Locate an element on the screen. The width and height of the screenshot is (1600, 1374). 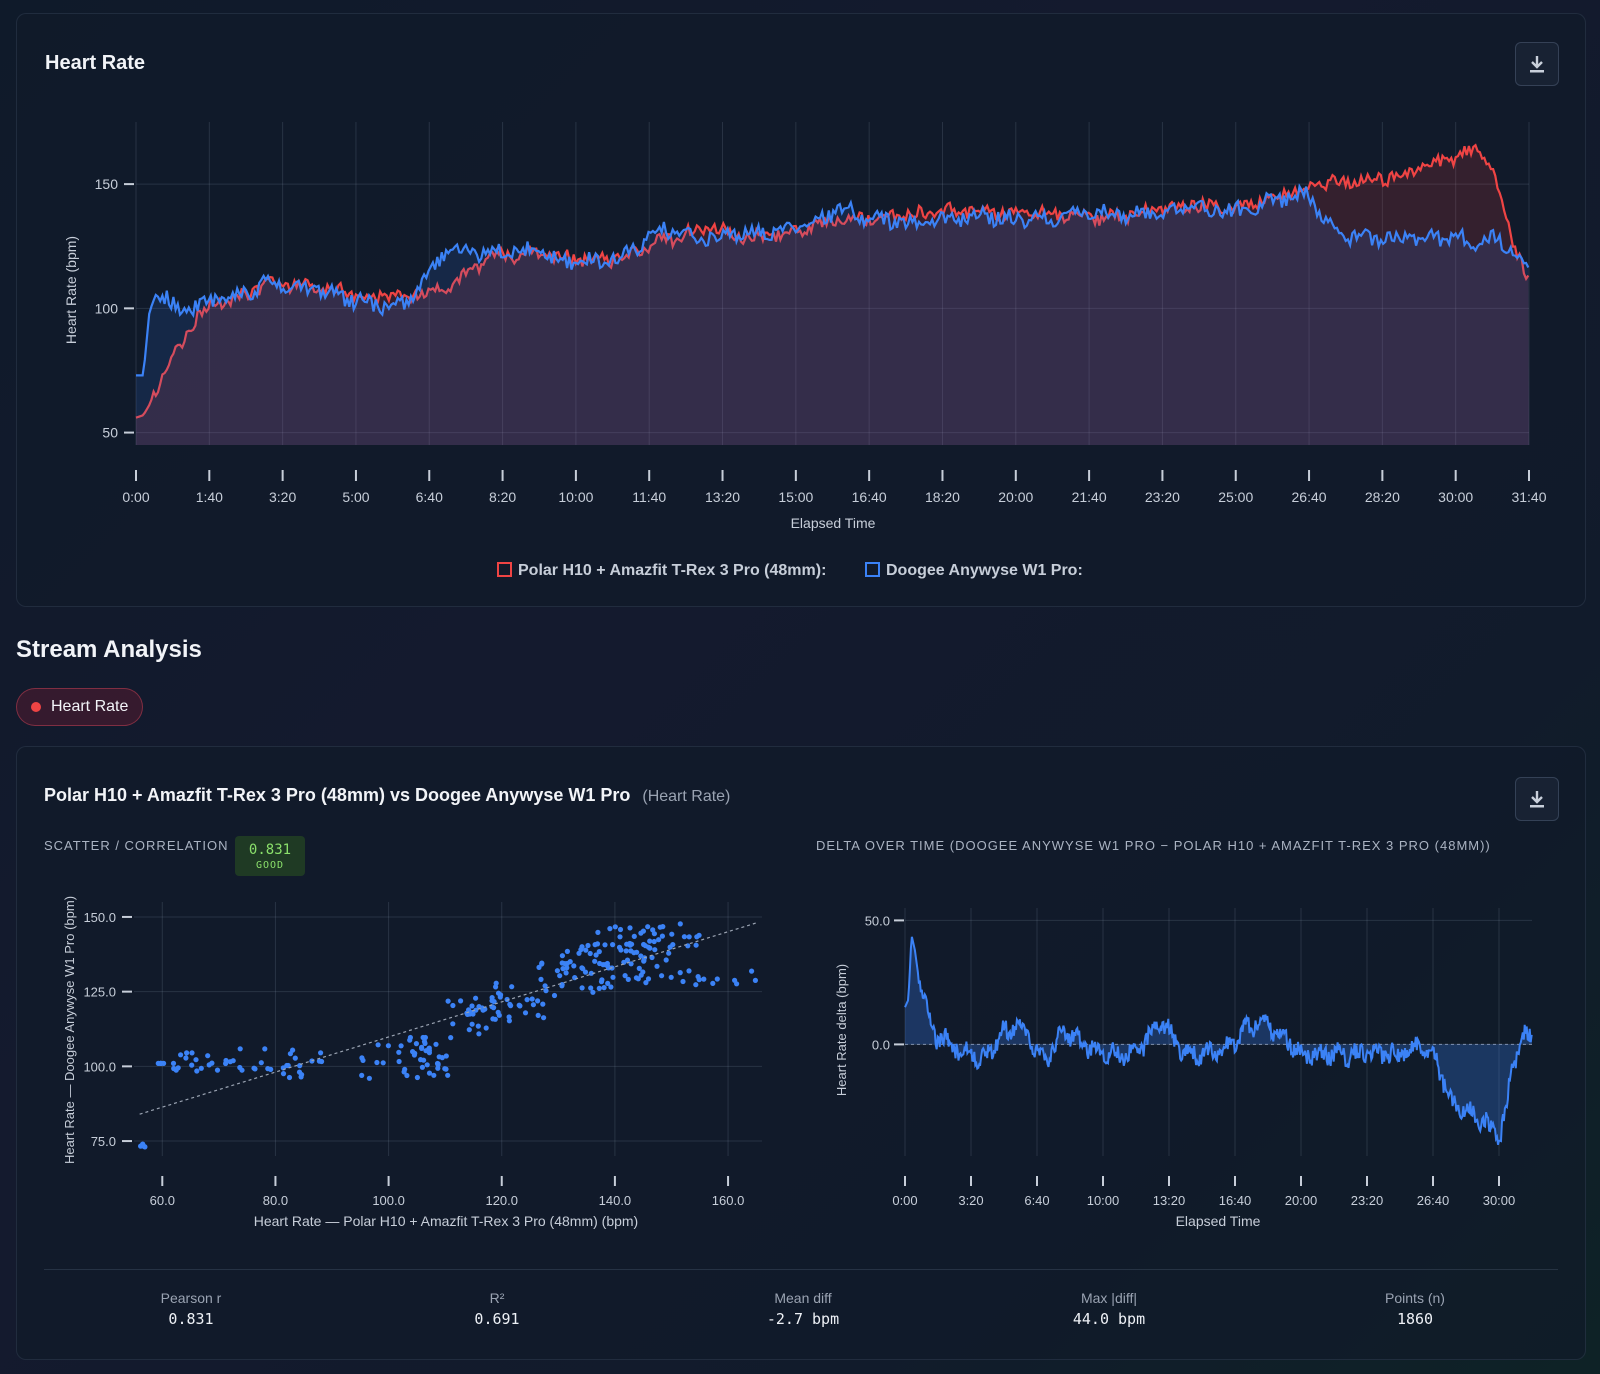
heart-rate-card-title: Heart Rate is located at coordinates (95, 63).